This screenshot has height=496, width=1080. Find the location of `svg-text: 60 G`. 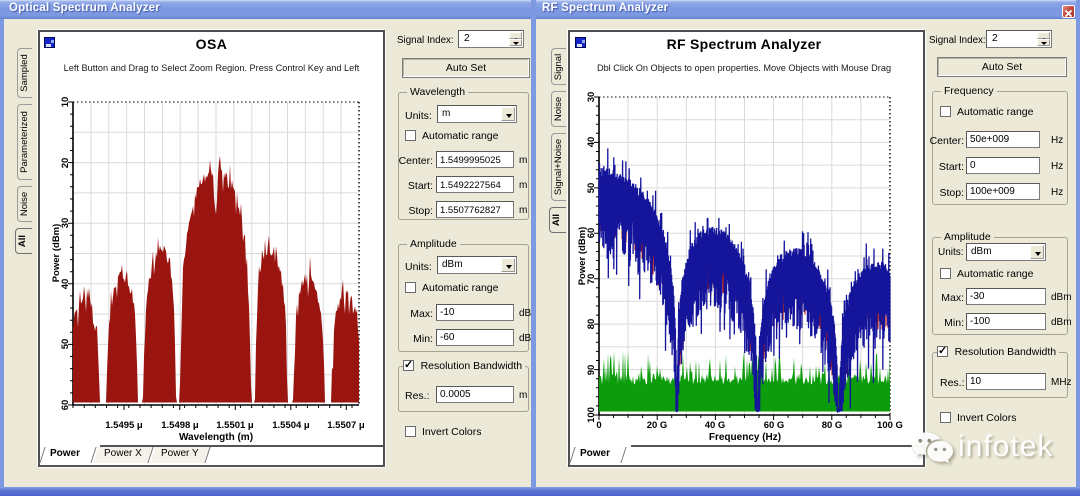

svg-text: 60 G is located at coordinates (774, 425).